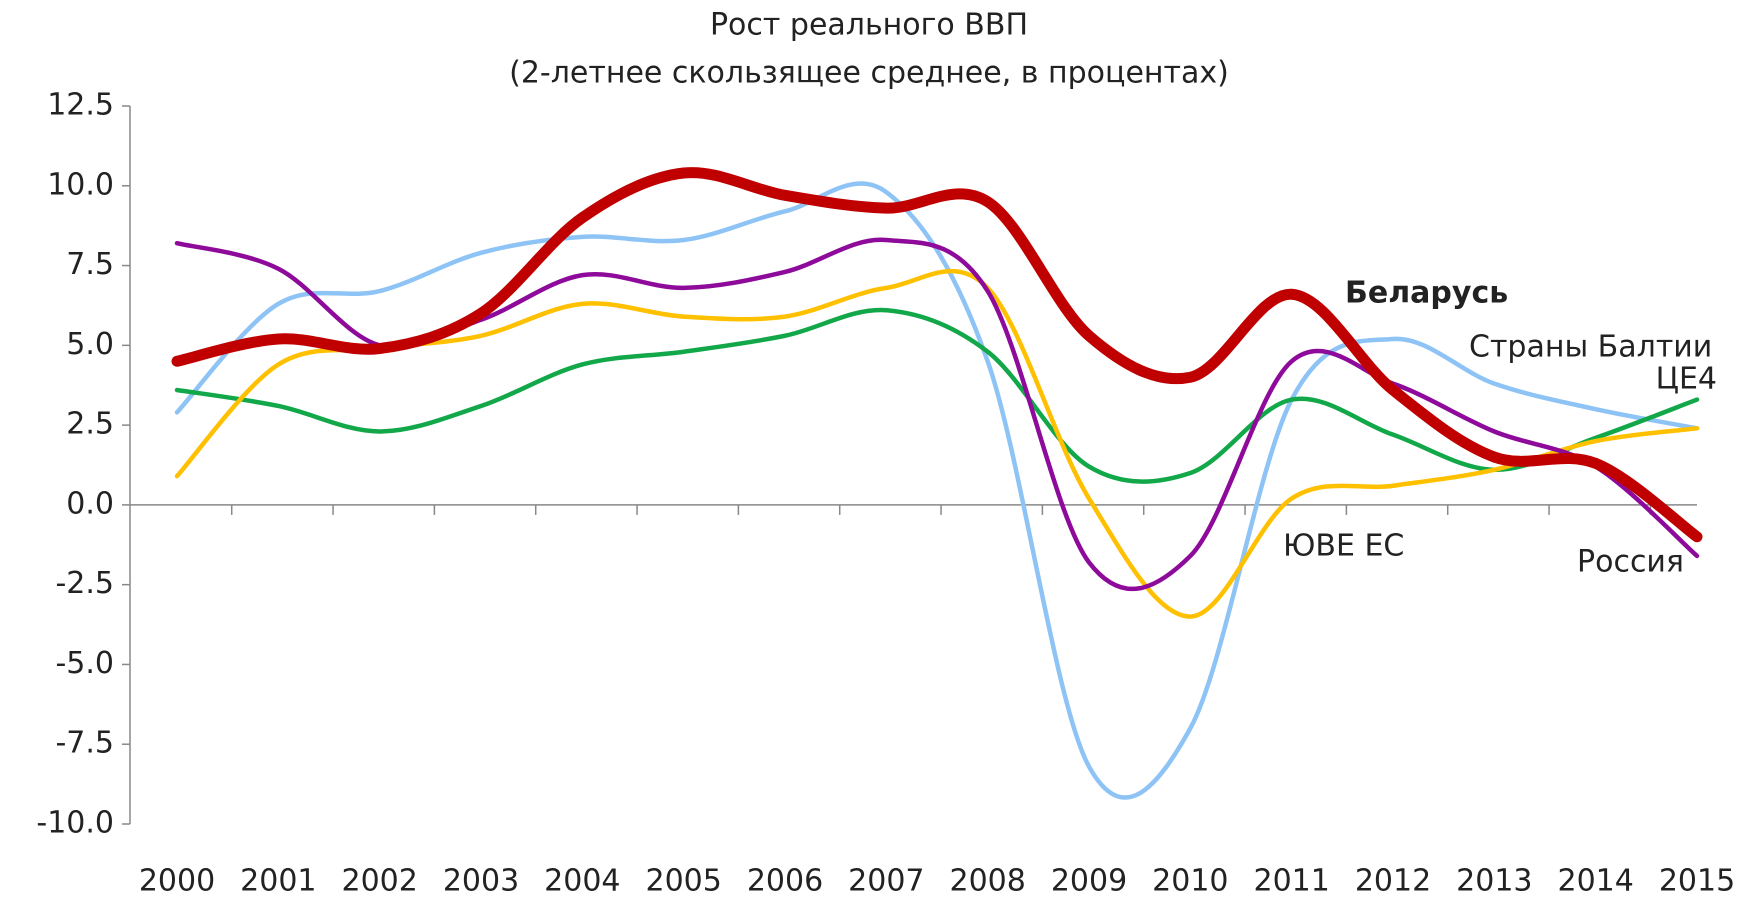 The image size is (1739, 897). I want to click on x-tick-label: 2009, so click(1089, 880).